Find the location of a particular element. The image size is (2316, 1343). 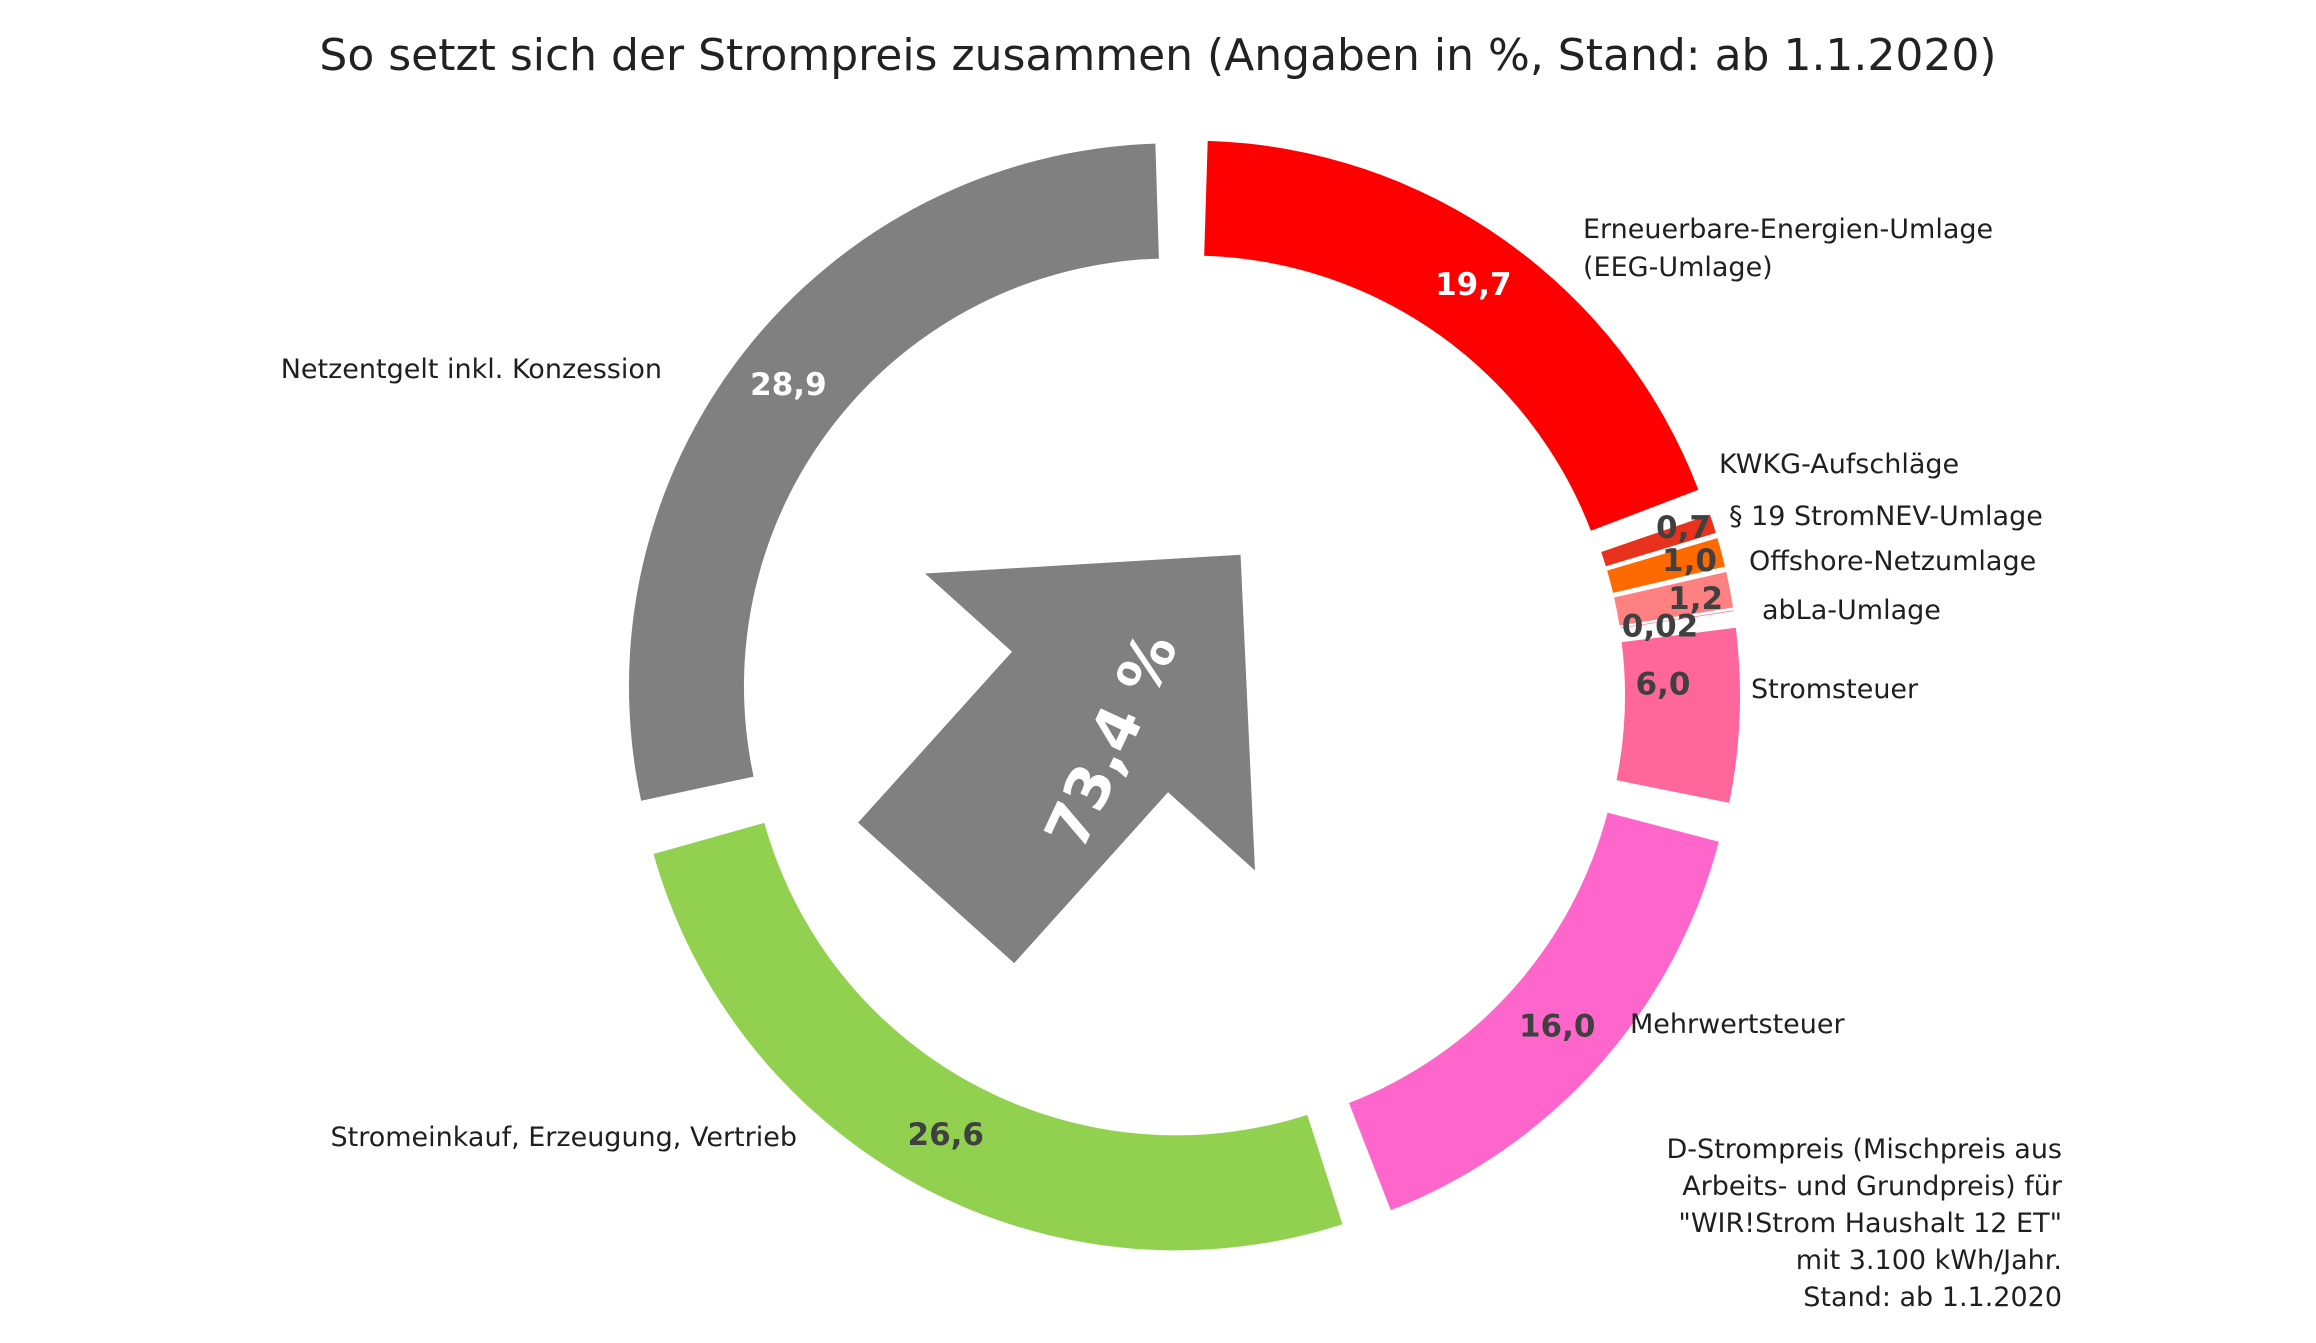

category-label-5: Stromsteuer is located at coordinates (1835, 689).